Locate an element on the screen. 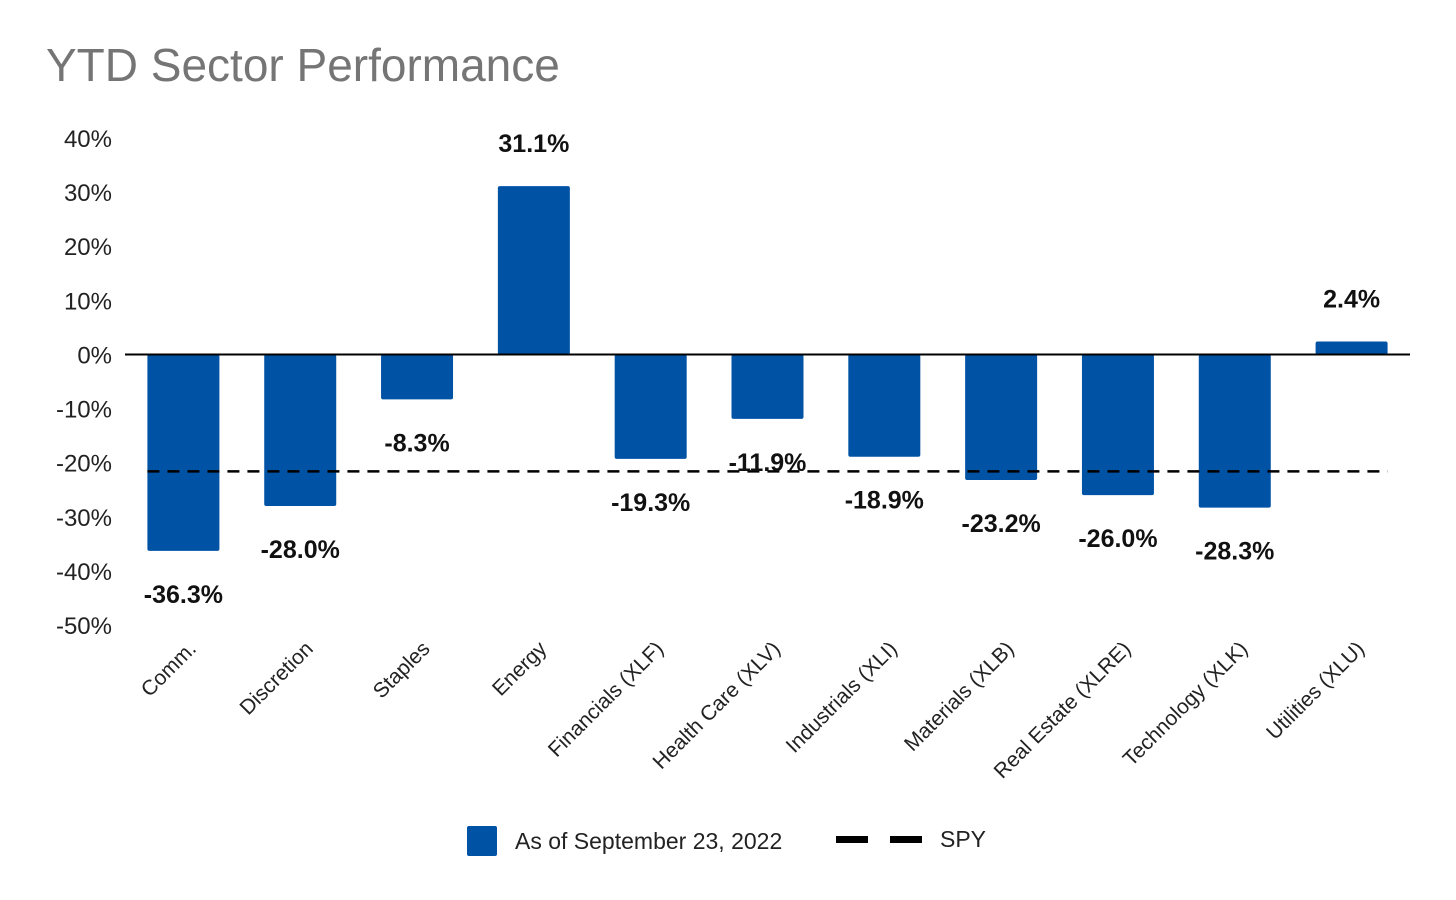 The image size is (1456, 900). data-label: -18.9% is located at coordinates (884, 501).